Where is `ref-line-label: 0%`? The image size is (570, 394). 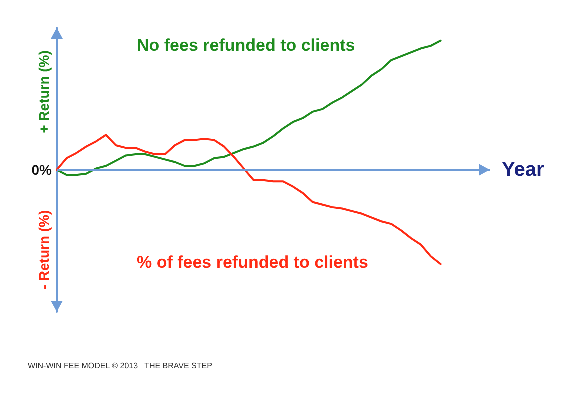
ref-line-label: 0% is located at coordinates (42, 170).